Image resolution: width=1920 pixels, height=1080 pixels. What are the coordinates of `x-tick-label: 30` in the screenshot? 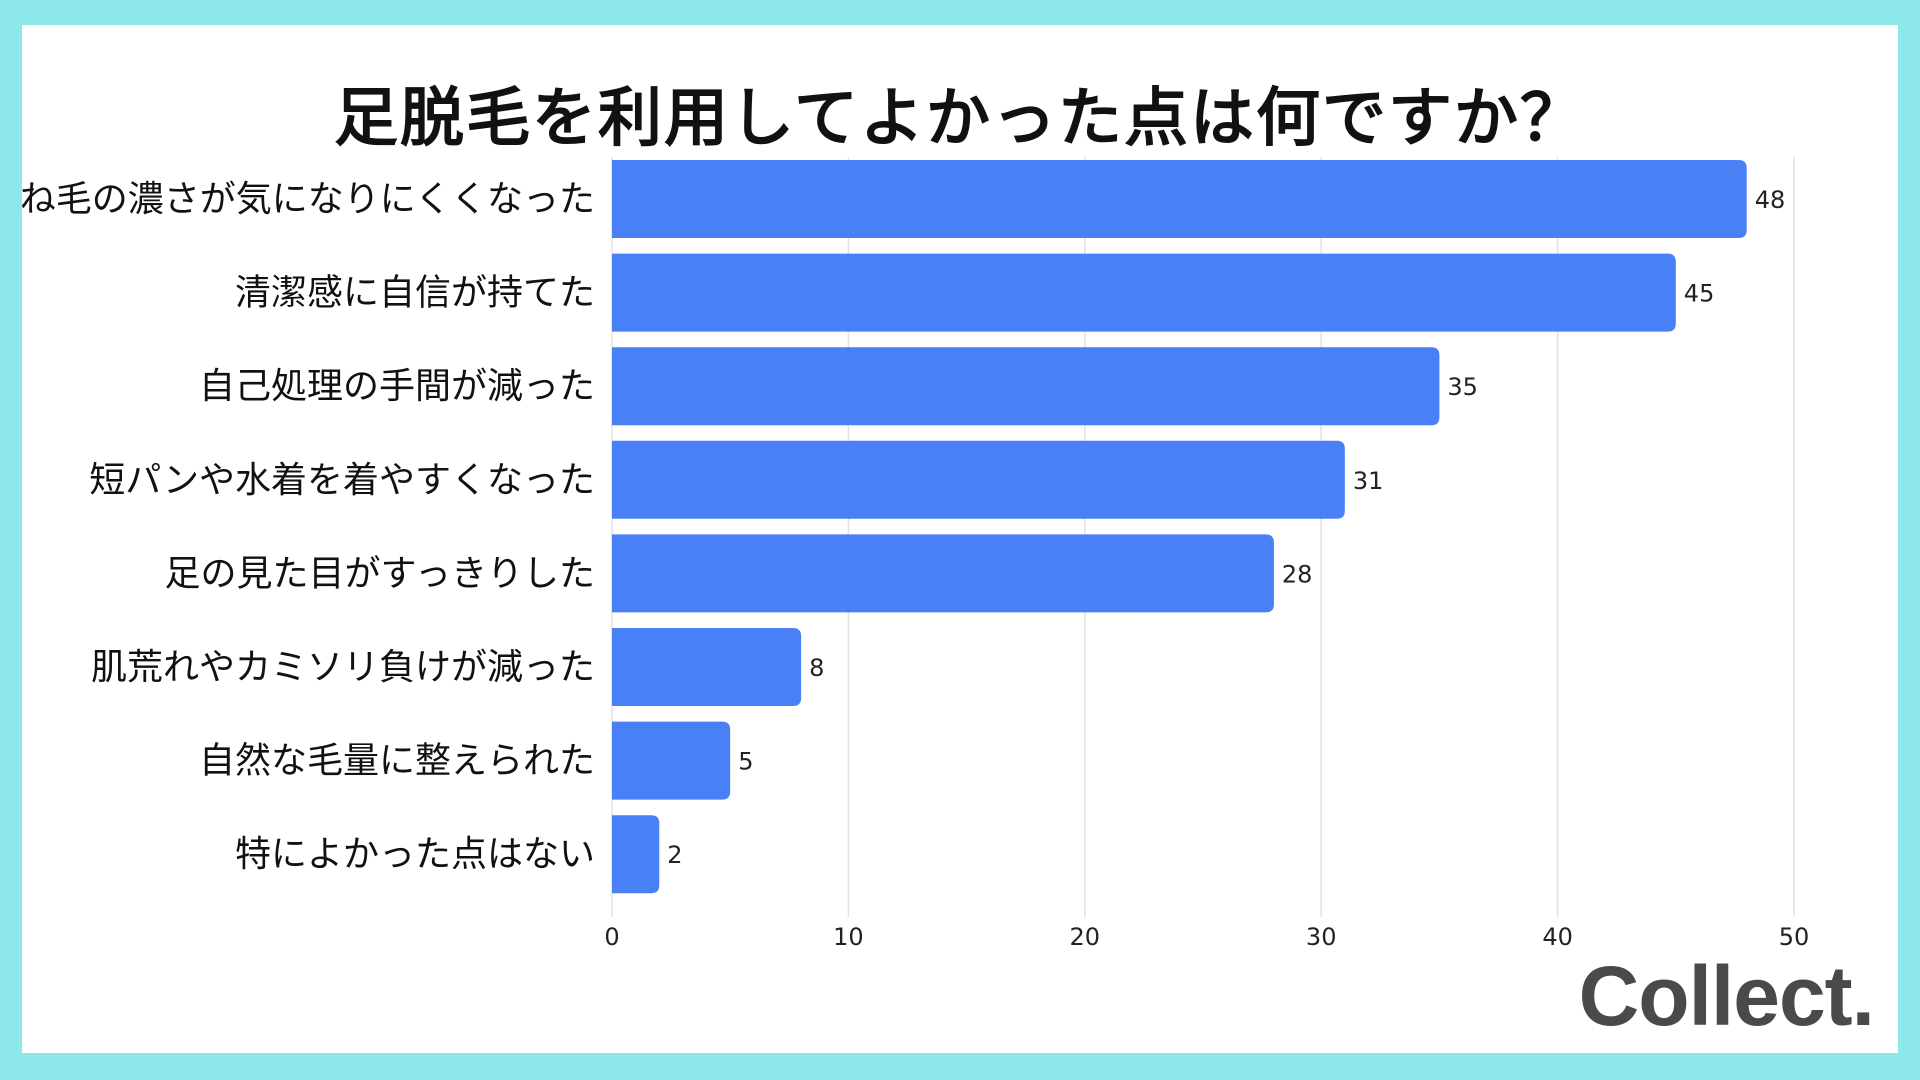 It's located at (1321, 937).